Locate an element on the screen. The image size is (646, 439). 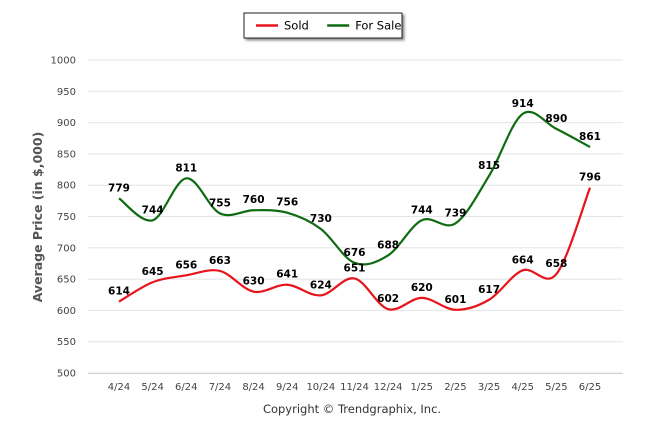
x-tick-label: 5/25 is located at coordinates (556, 387).